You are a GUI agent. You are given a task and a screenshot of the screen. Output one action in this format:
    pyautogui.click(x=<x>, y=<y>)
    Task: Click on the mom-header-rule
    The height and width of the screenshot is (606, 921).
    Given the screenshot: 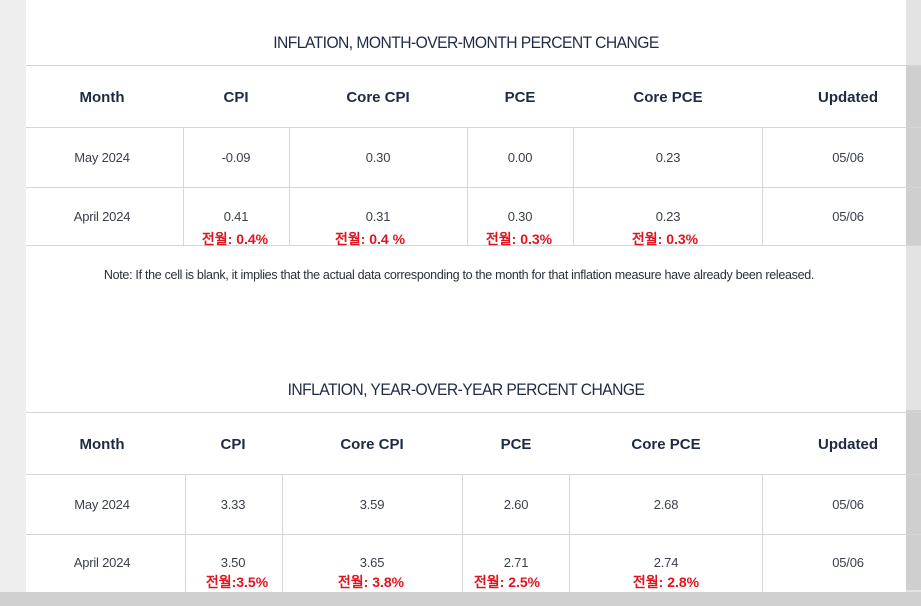 What is the action you would take?
    pyautogui.click(x=473, y=127)
    